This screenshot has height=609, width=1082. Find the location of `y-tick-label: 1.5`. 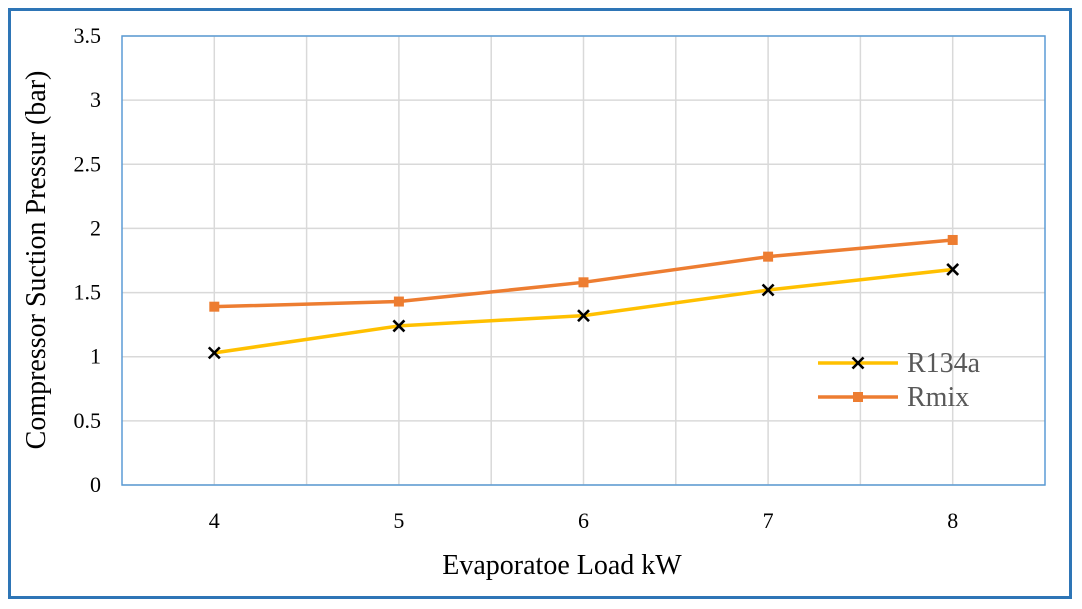

y-tick-label: 1.5 is located at coordinates (88, 292).